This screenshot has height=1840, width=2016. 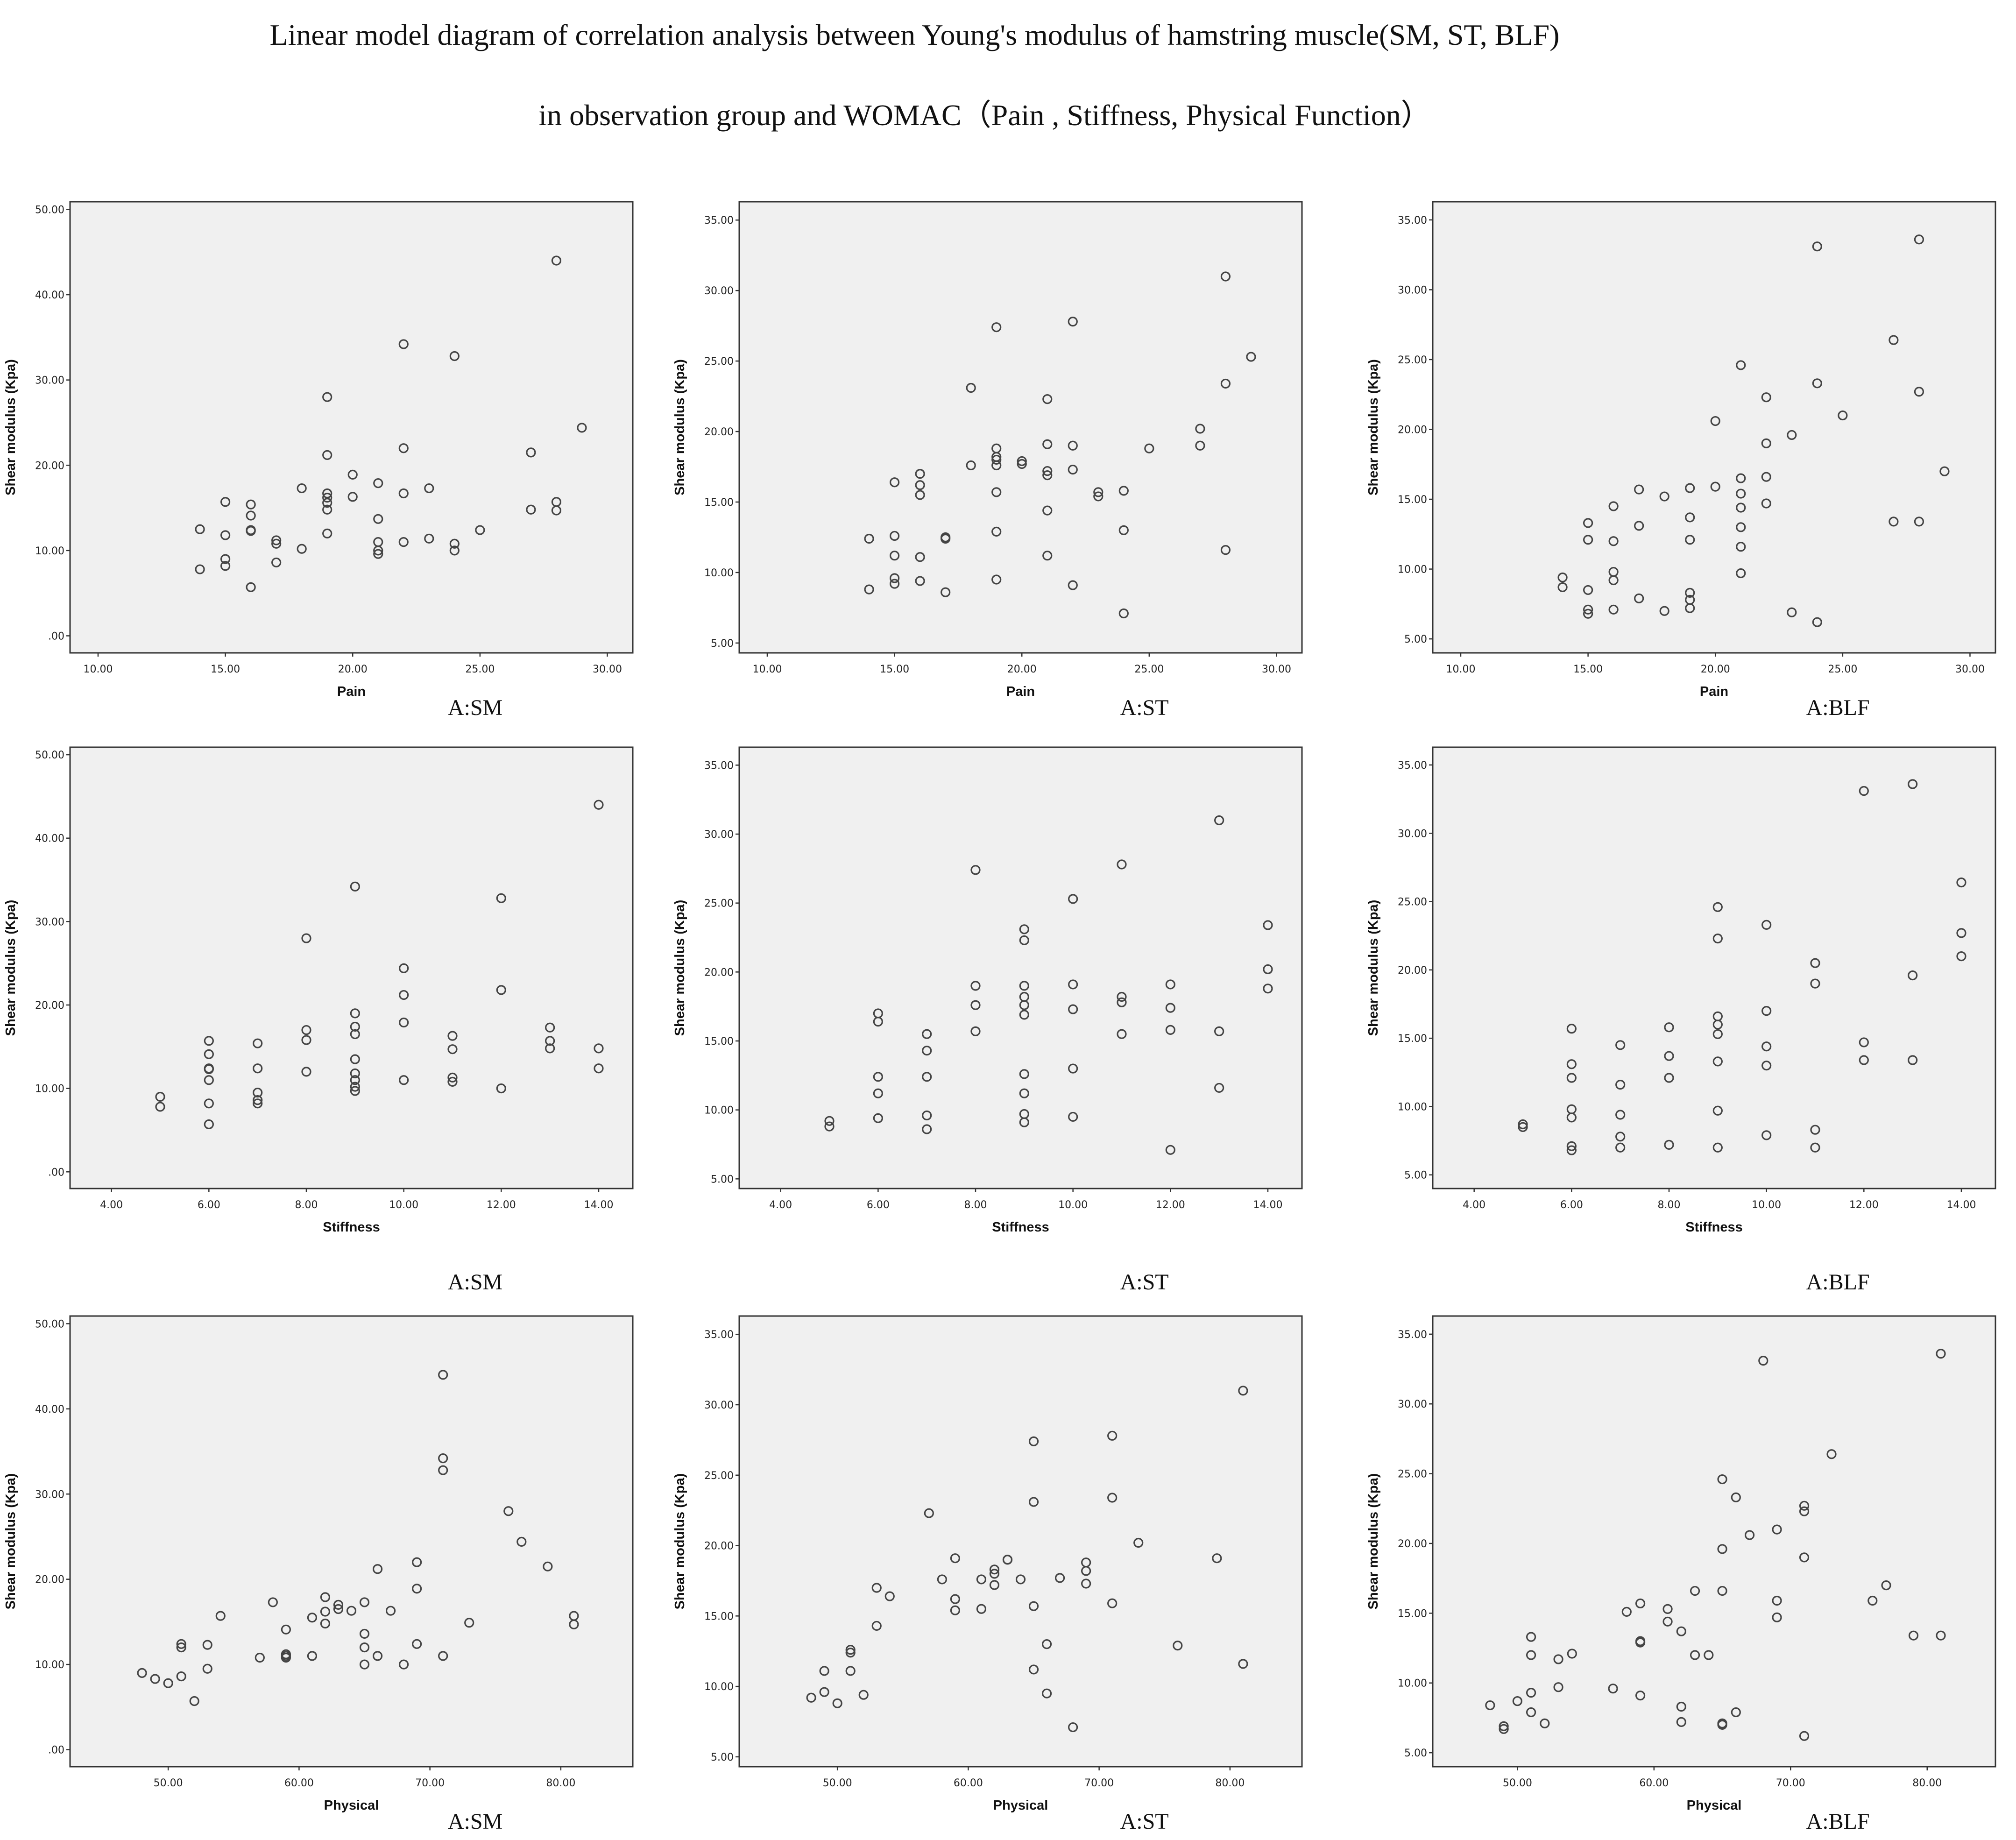 What do you see at coordinates (780, 1205) in the screenshot?
I see `x-tick-label: 4.00` at bounding box center [780, 1205].